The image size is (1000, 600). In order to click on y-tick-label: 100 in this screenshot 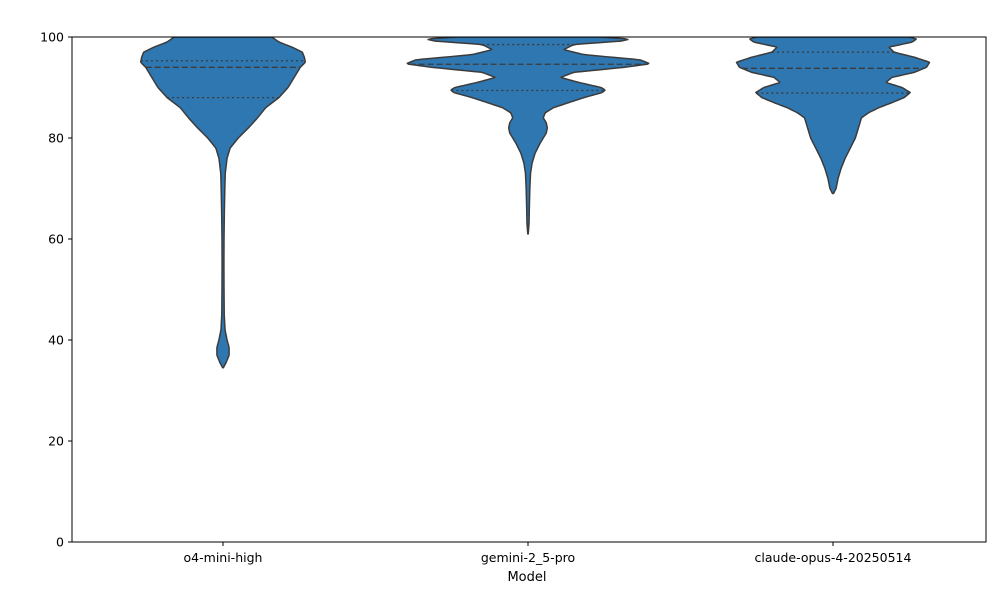, I will do `click(52, 37)`.